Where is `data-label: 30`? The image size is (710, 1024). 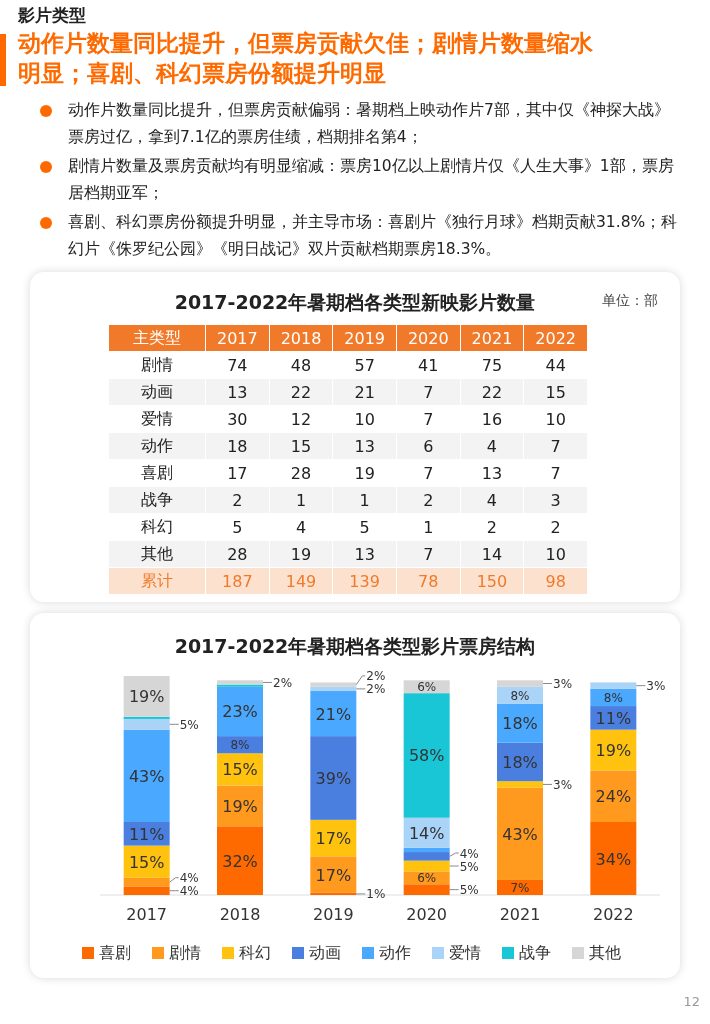 data-label: 30 is located at coordinates (237, 419).